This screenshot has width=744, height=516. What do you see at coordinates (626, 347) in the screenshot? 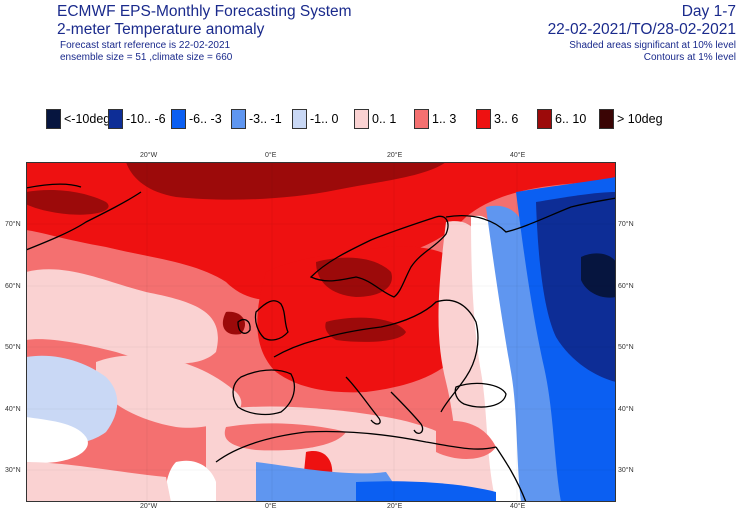
I see `lat-tick-right: 50°N` at bounding box center [626, 347].